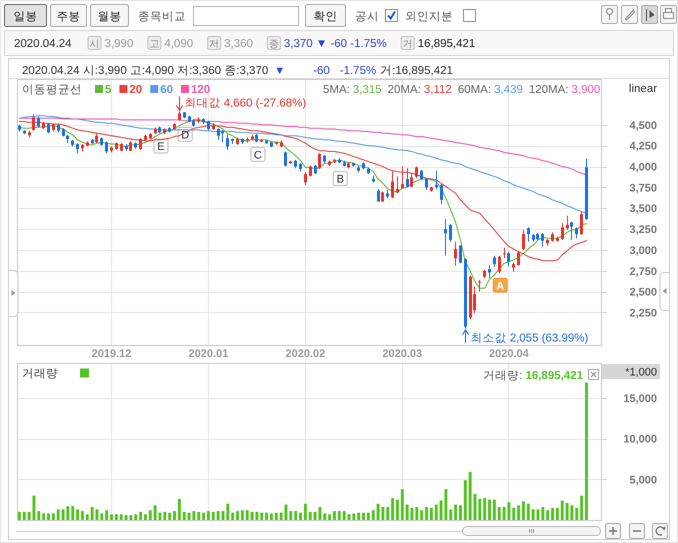  What do you see at coordinates (200, 90) in the screenshot?
I see `legend-label: 120` at bounding box center [200, 90].